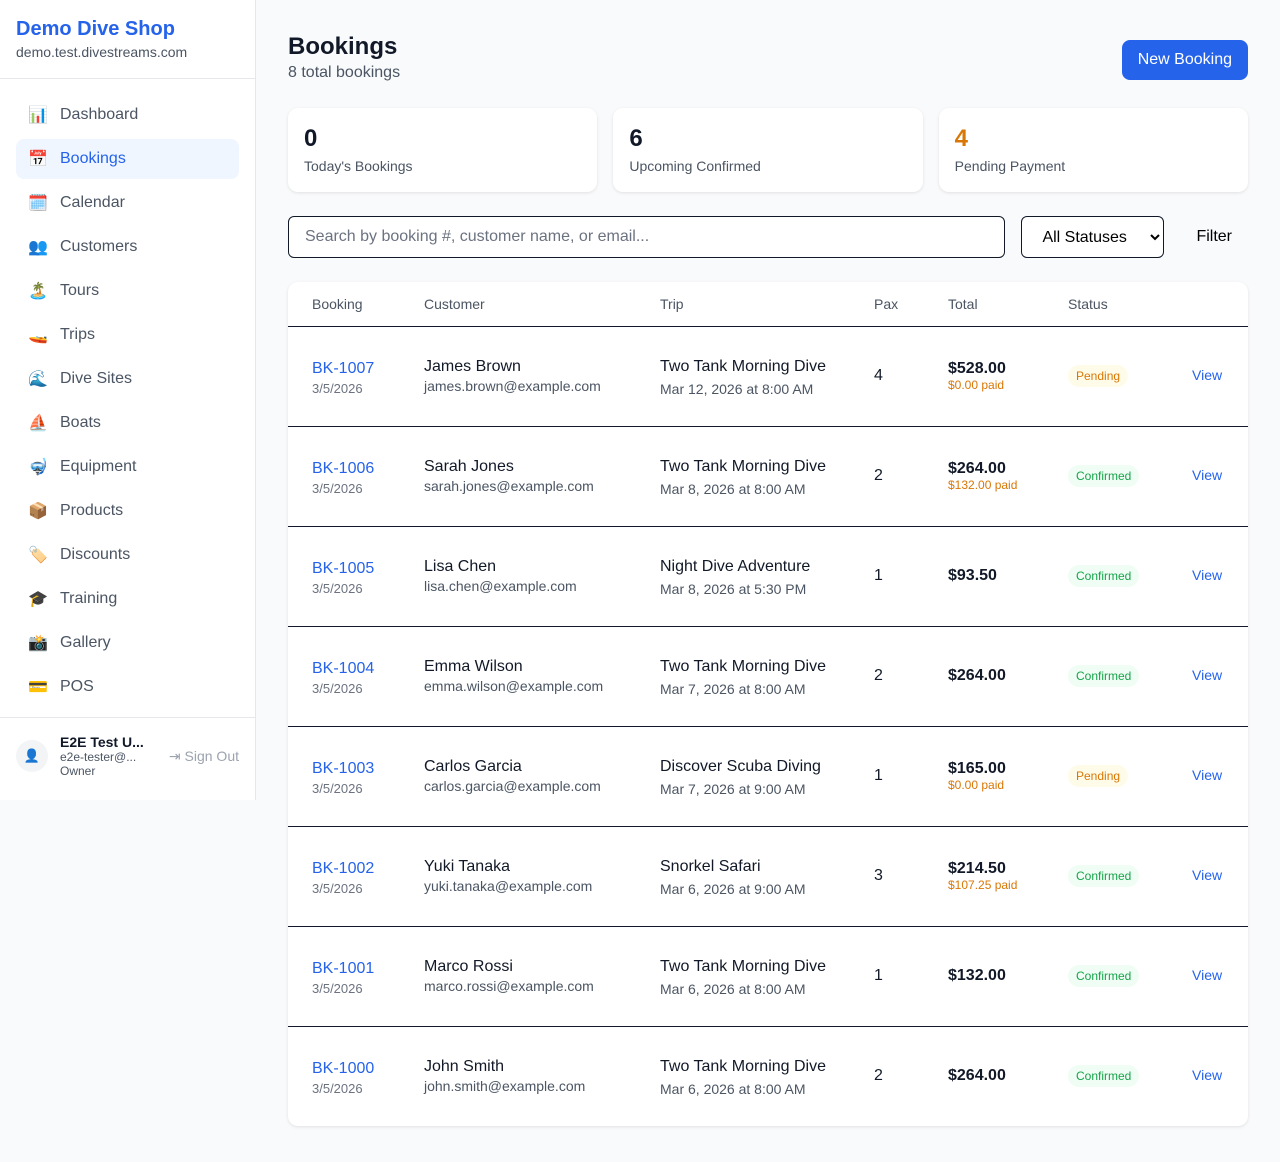  Describe the element at coordinates (1098, 376) in the screenshot. I see `status-badge: Pending` at that location.